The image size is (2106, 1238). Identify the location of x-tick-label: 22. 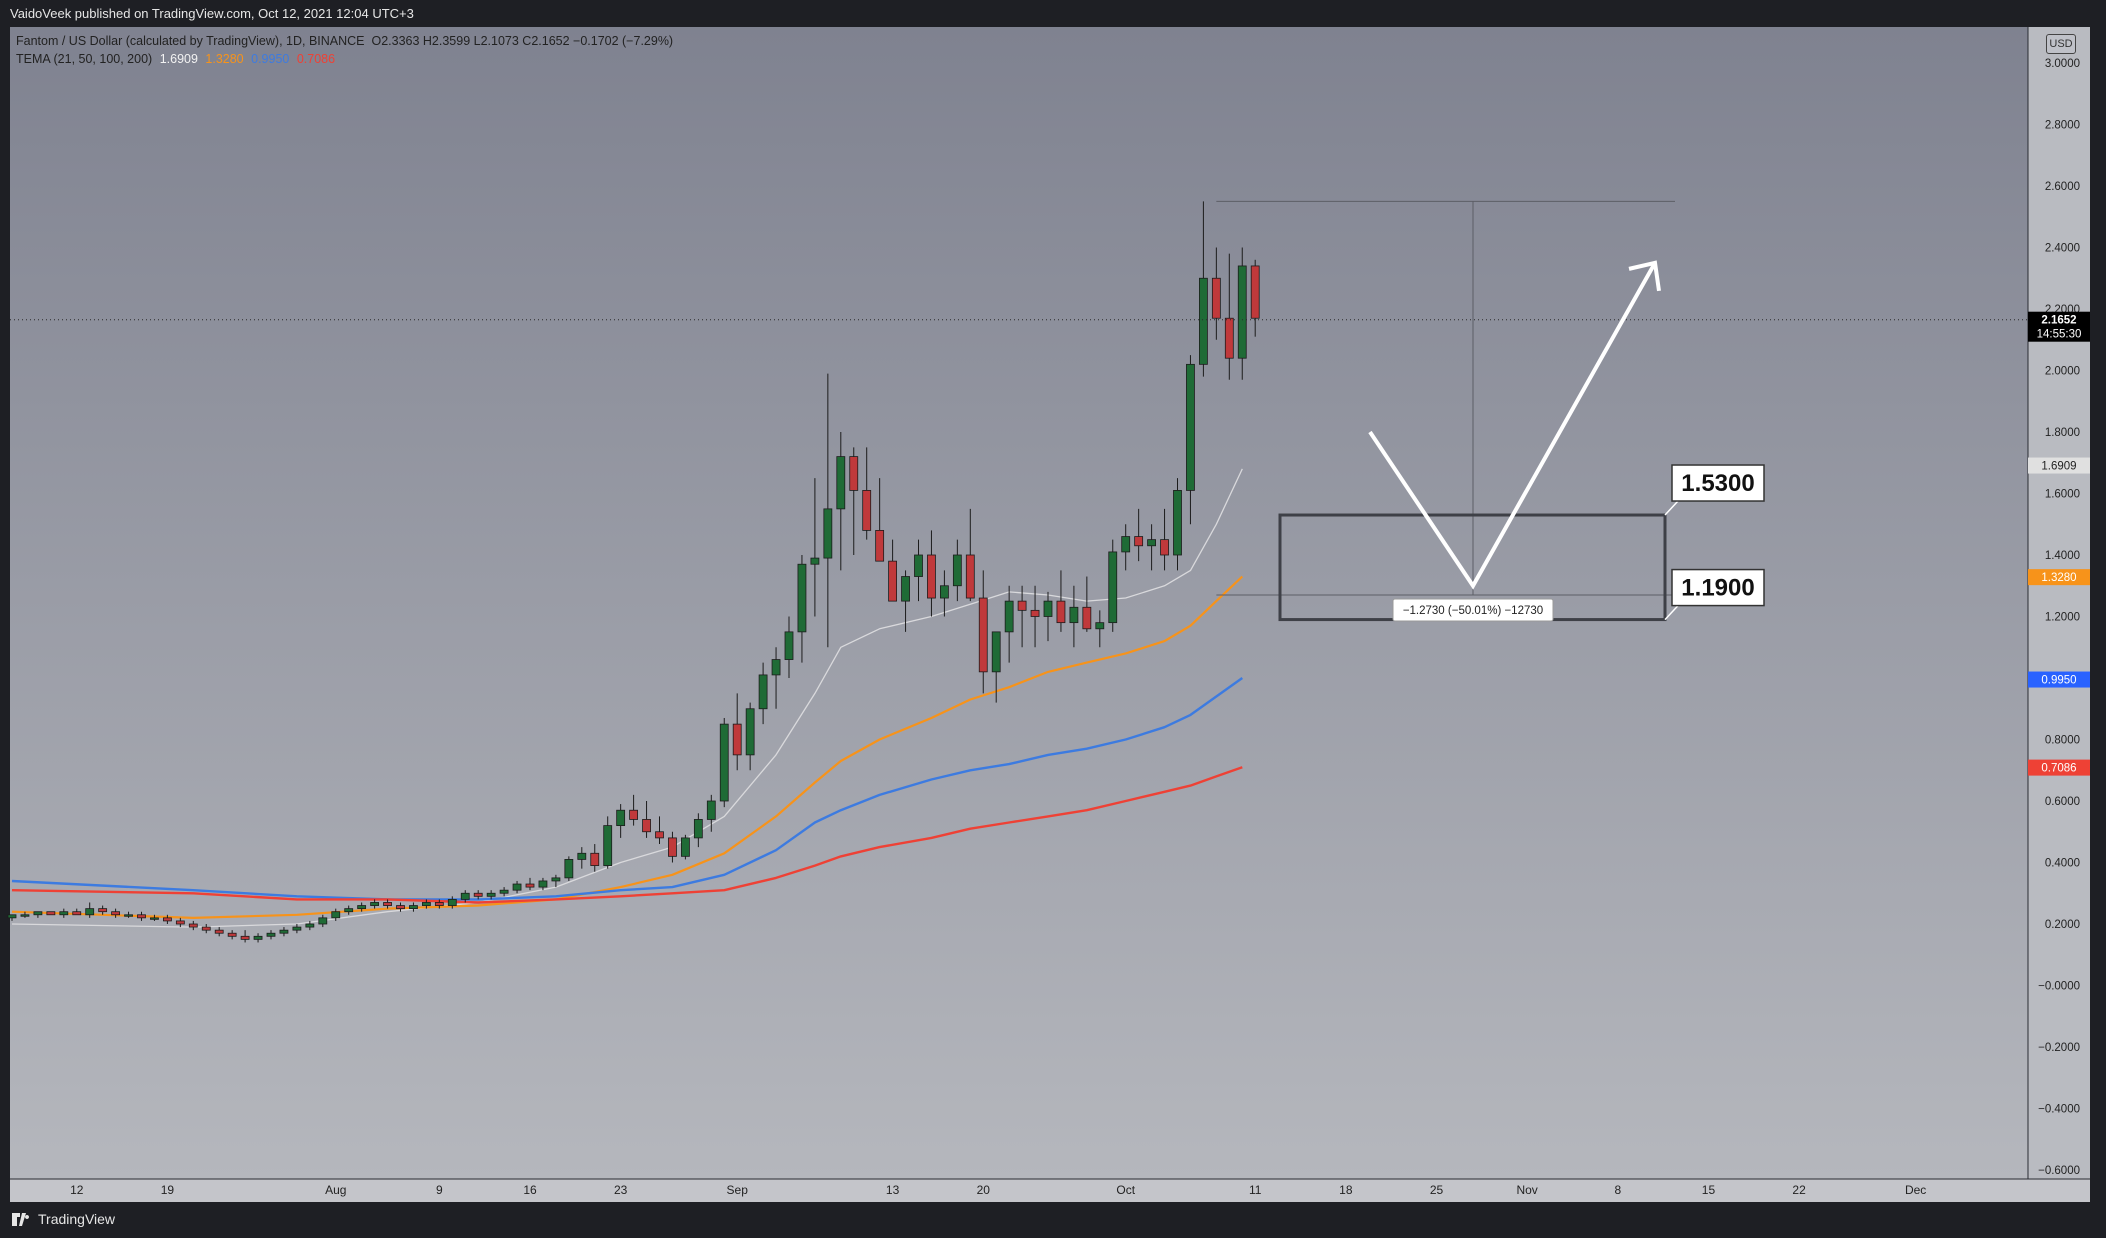
(1799, 1190).